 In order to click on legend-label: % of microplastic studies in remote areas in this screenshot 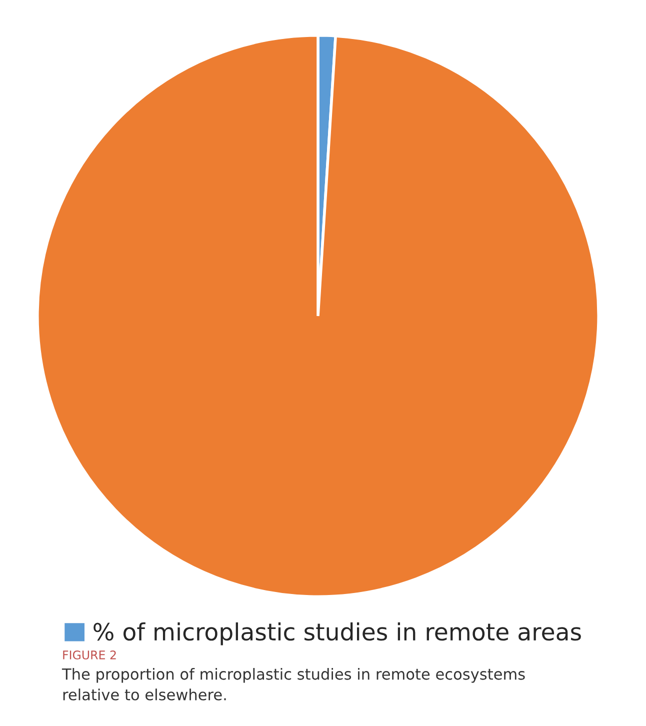, I will do `click(337, 634)`.